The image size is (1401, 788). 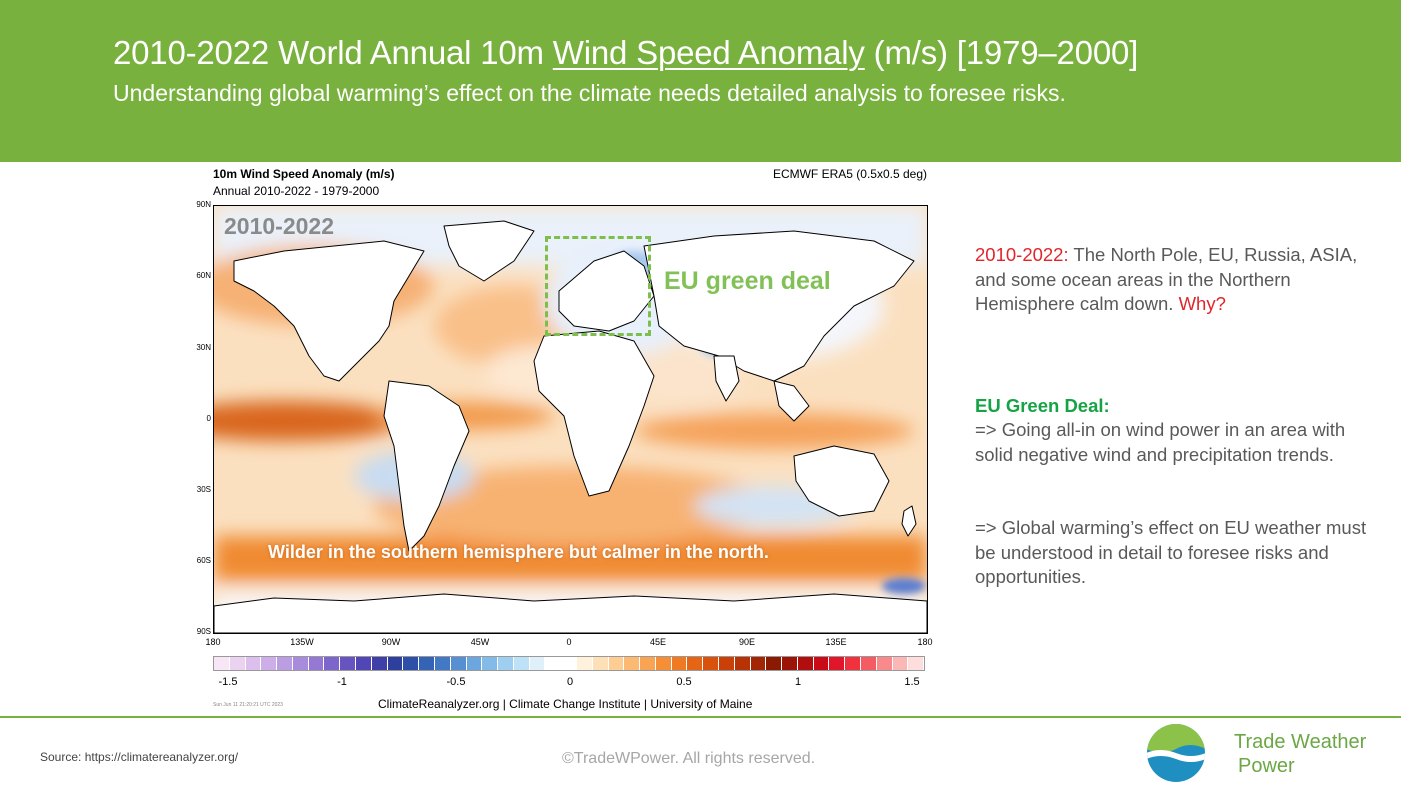 What do you see at coordinates (1266, 766) in the screenshot?
I see `brand-name-line-2: Power` at bounding box center [1266, 766].